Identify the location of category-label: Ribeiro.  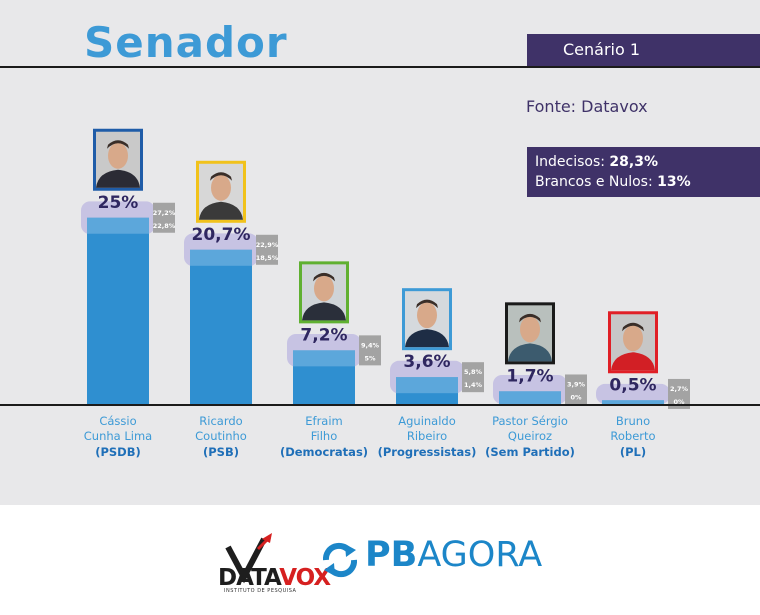
(427, 436).